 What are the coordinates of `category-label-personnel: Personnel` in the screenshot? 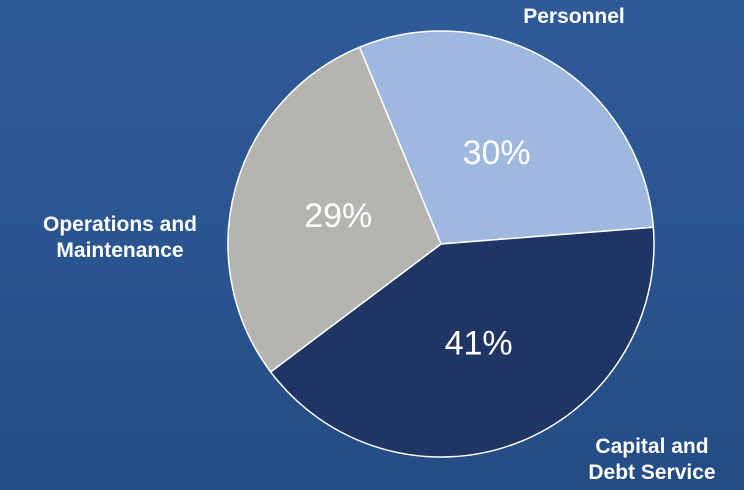 It's located at (574, 16).